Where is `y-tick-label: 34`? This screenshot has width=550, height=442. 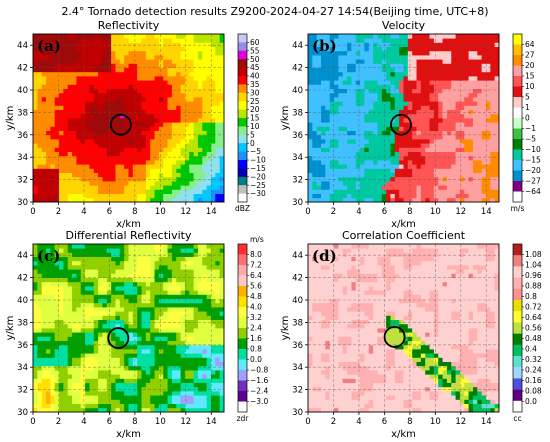
y-tick-label: 34 is located at coordinates (297, 158).